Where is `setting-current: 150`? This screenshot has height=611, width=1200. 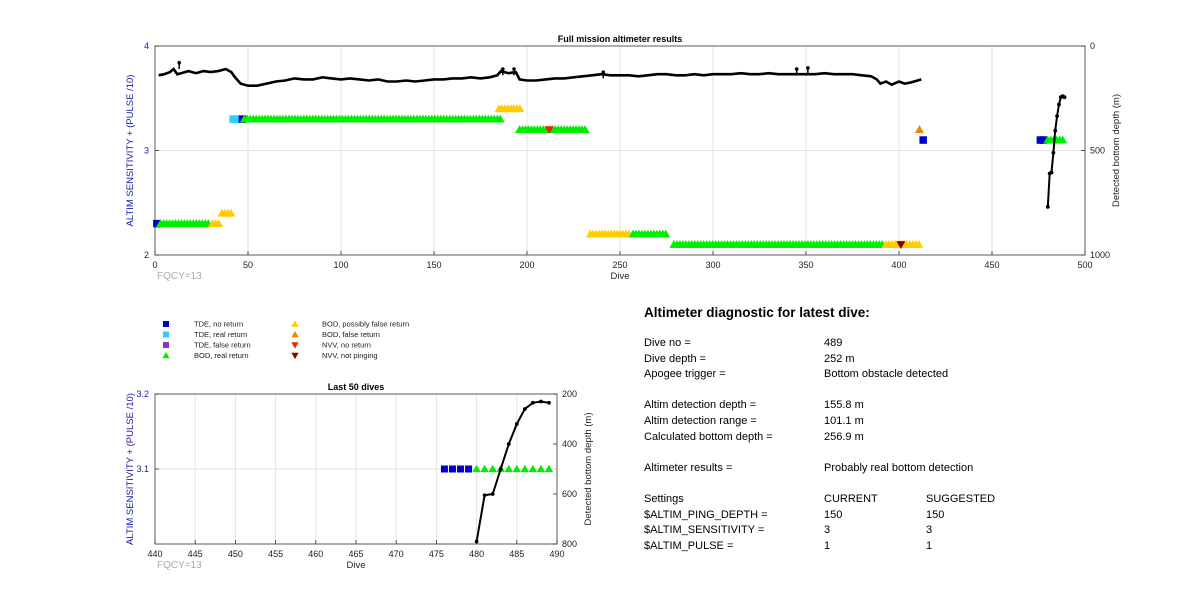
setting-current: 150 is located at coordinates (833, 514).